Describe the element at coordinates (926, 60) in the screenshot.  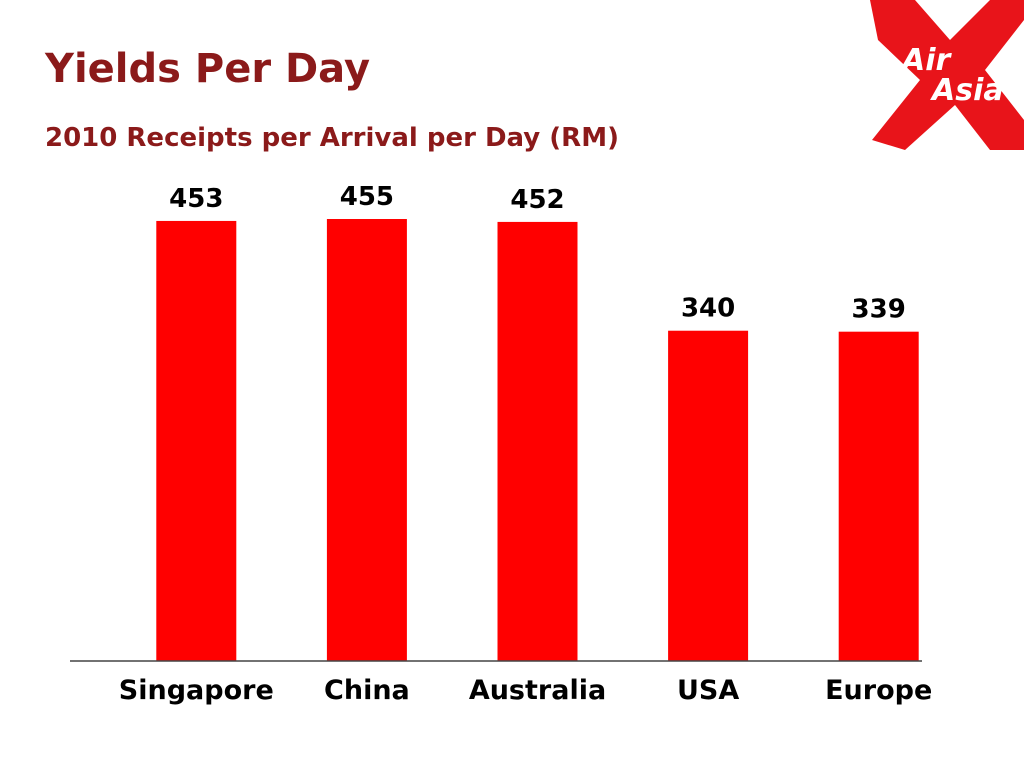
I see `logo-text: Air` at that location.